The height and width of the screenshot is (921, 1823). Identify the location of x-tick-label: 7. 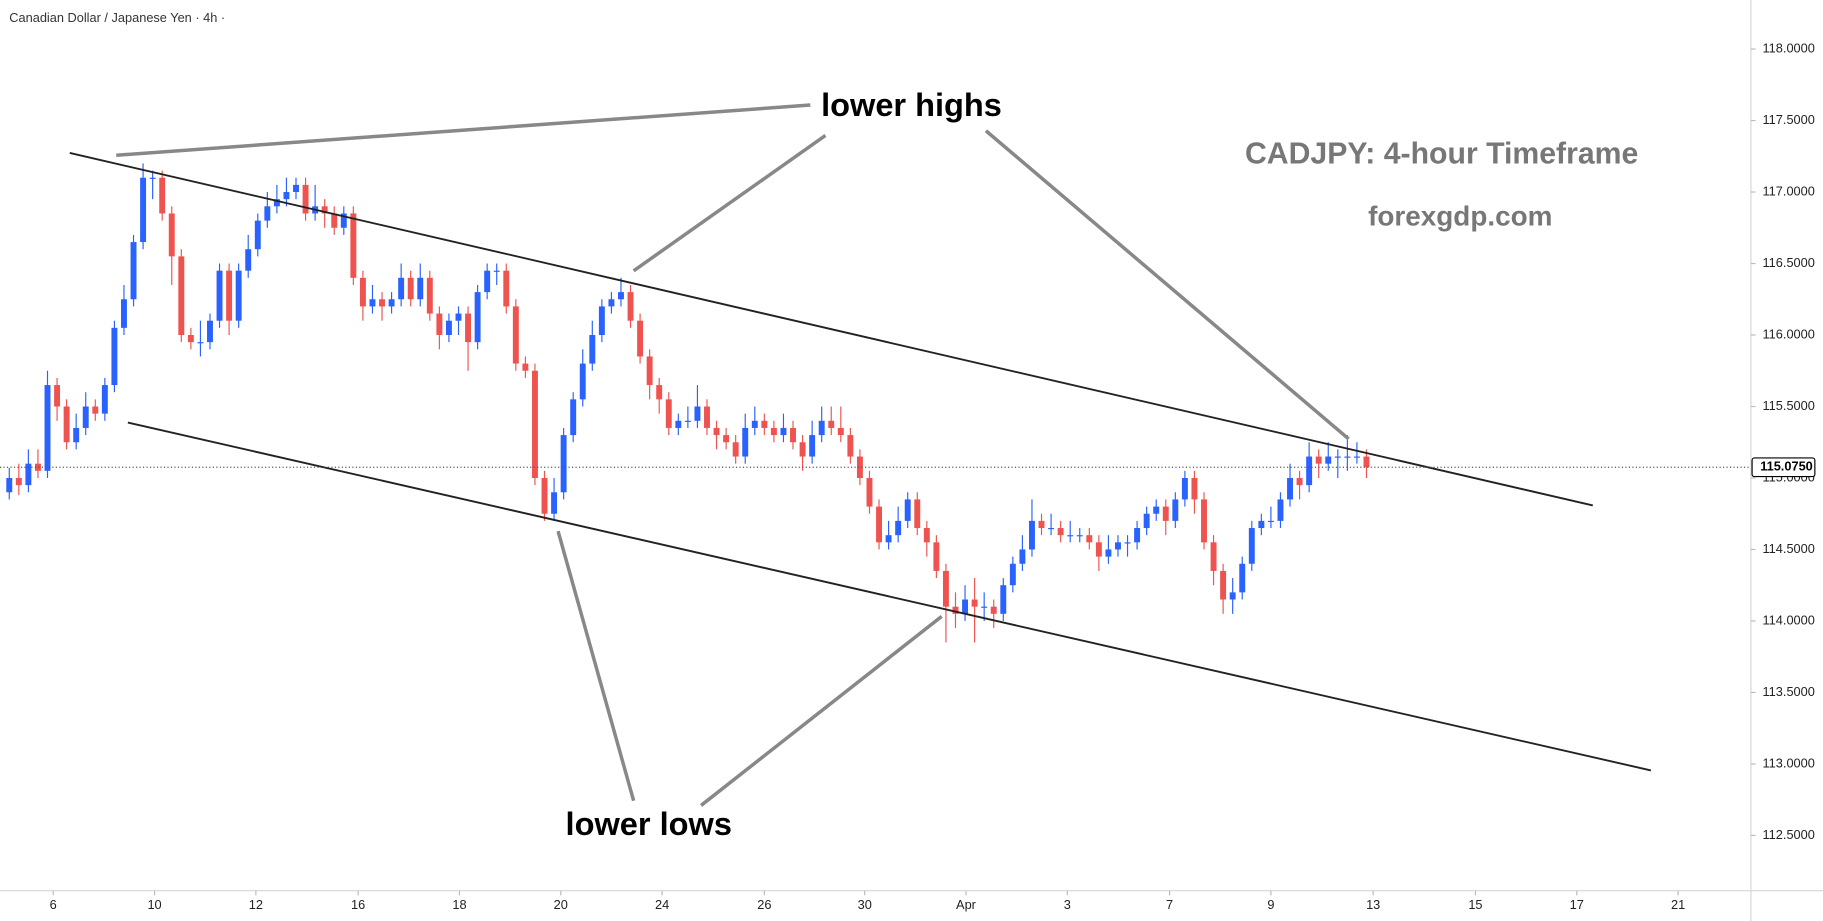
(1169, 904).